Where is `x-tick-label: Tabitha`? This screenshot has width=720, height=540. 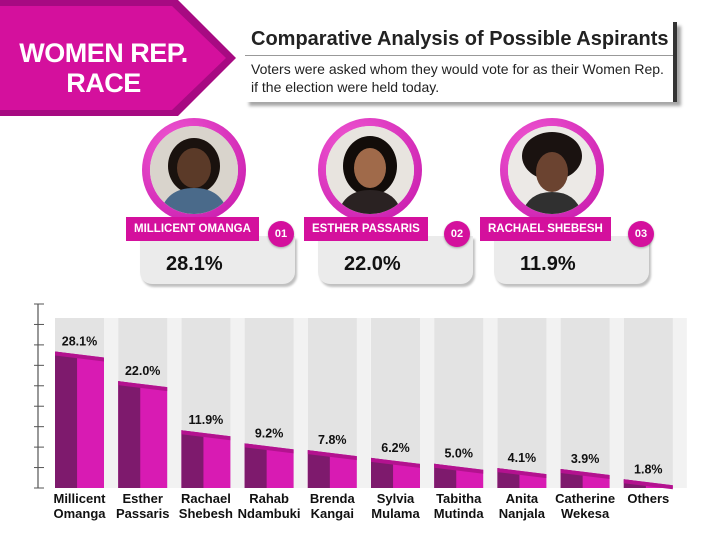 x-tick-label: Tabitha is located at coordinates (459, 498).